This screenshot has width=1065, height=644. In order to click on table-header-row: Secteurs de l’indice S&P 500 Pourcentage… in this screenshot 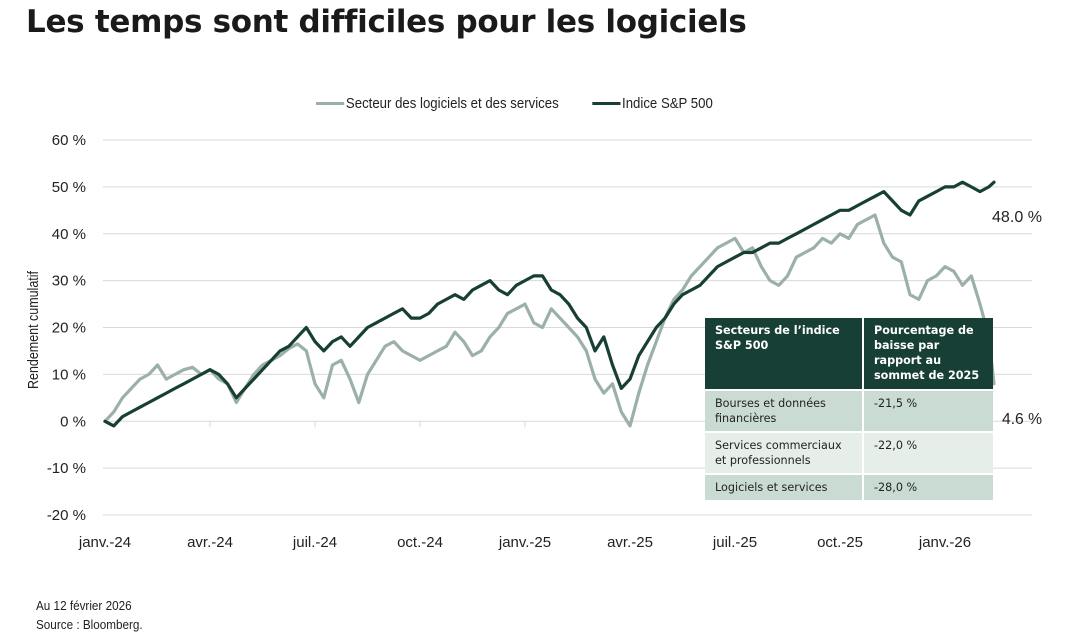, I will do `click(849, 354)`.